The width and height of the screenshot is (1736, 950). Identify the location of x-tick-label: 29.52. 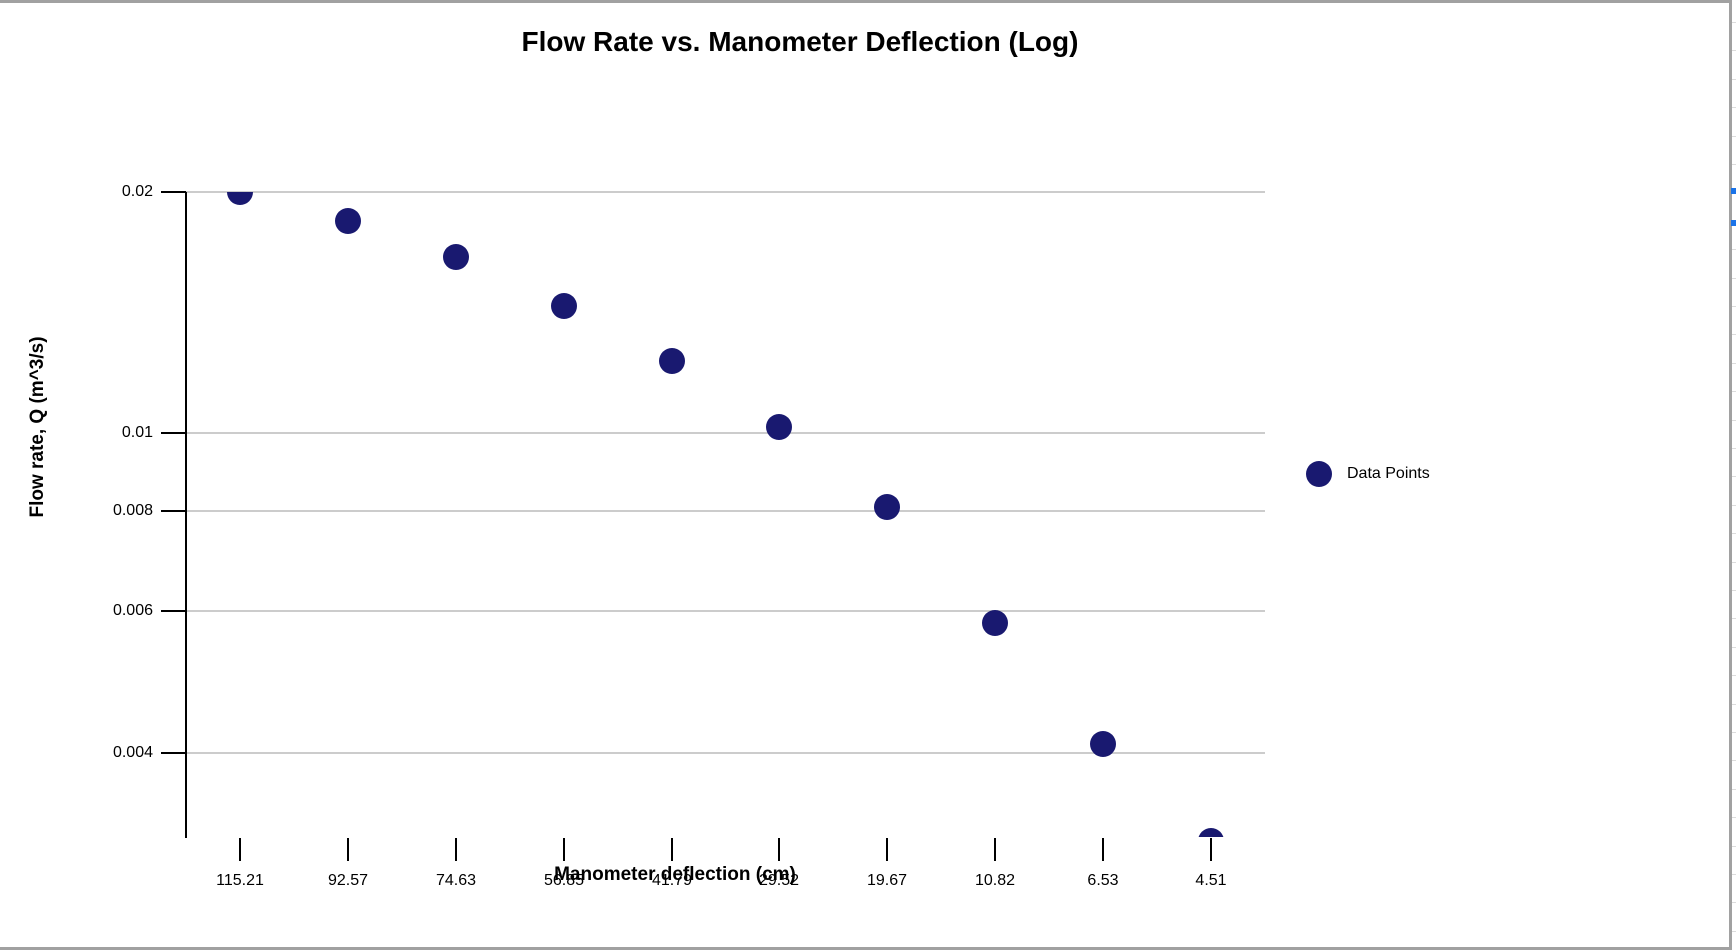
(779, 880).